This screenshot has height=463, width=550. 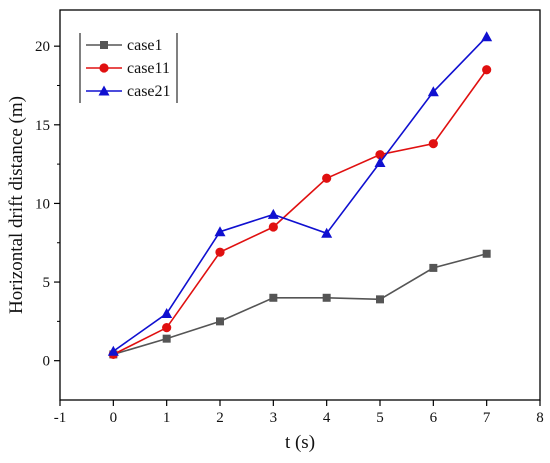 I want to click on x-tick-label: 8, so click(x=540, y=418).